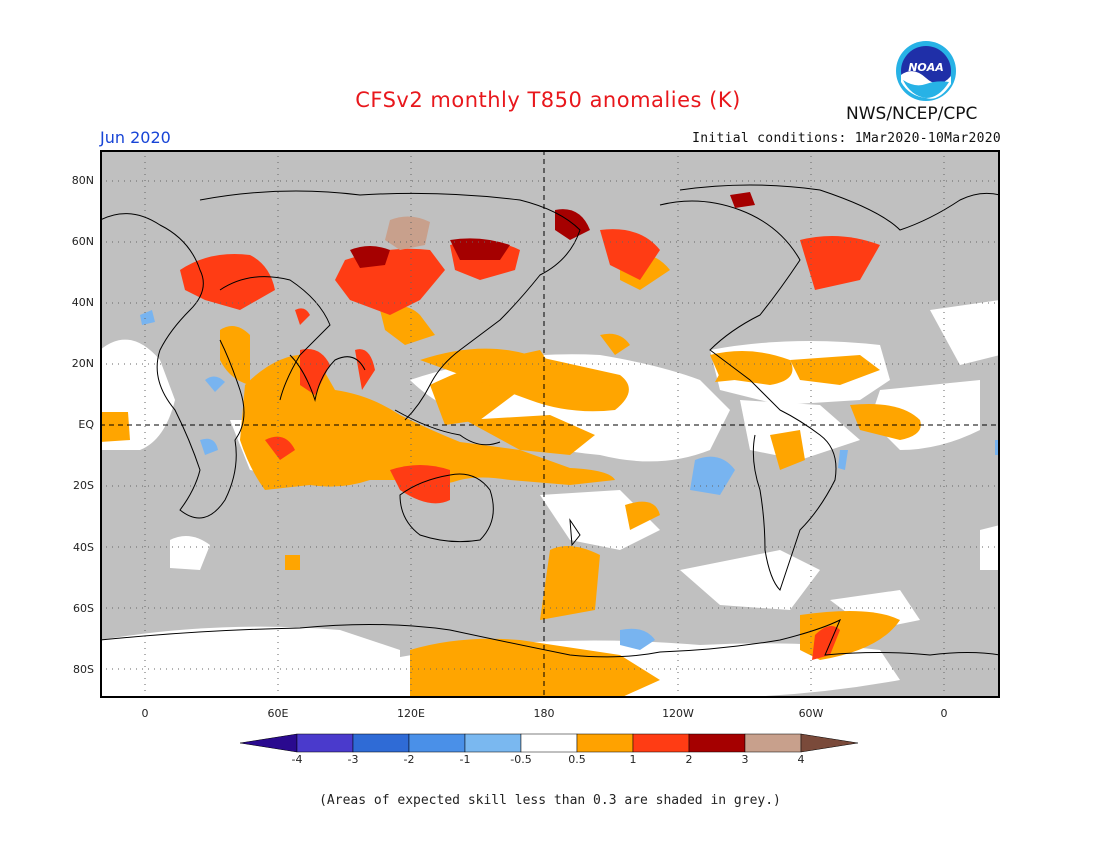  Describe the element at coordinates (811, 713) in the screenshot. I see `lon-label: 60W` at that location.